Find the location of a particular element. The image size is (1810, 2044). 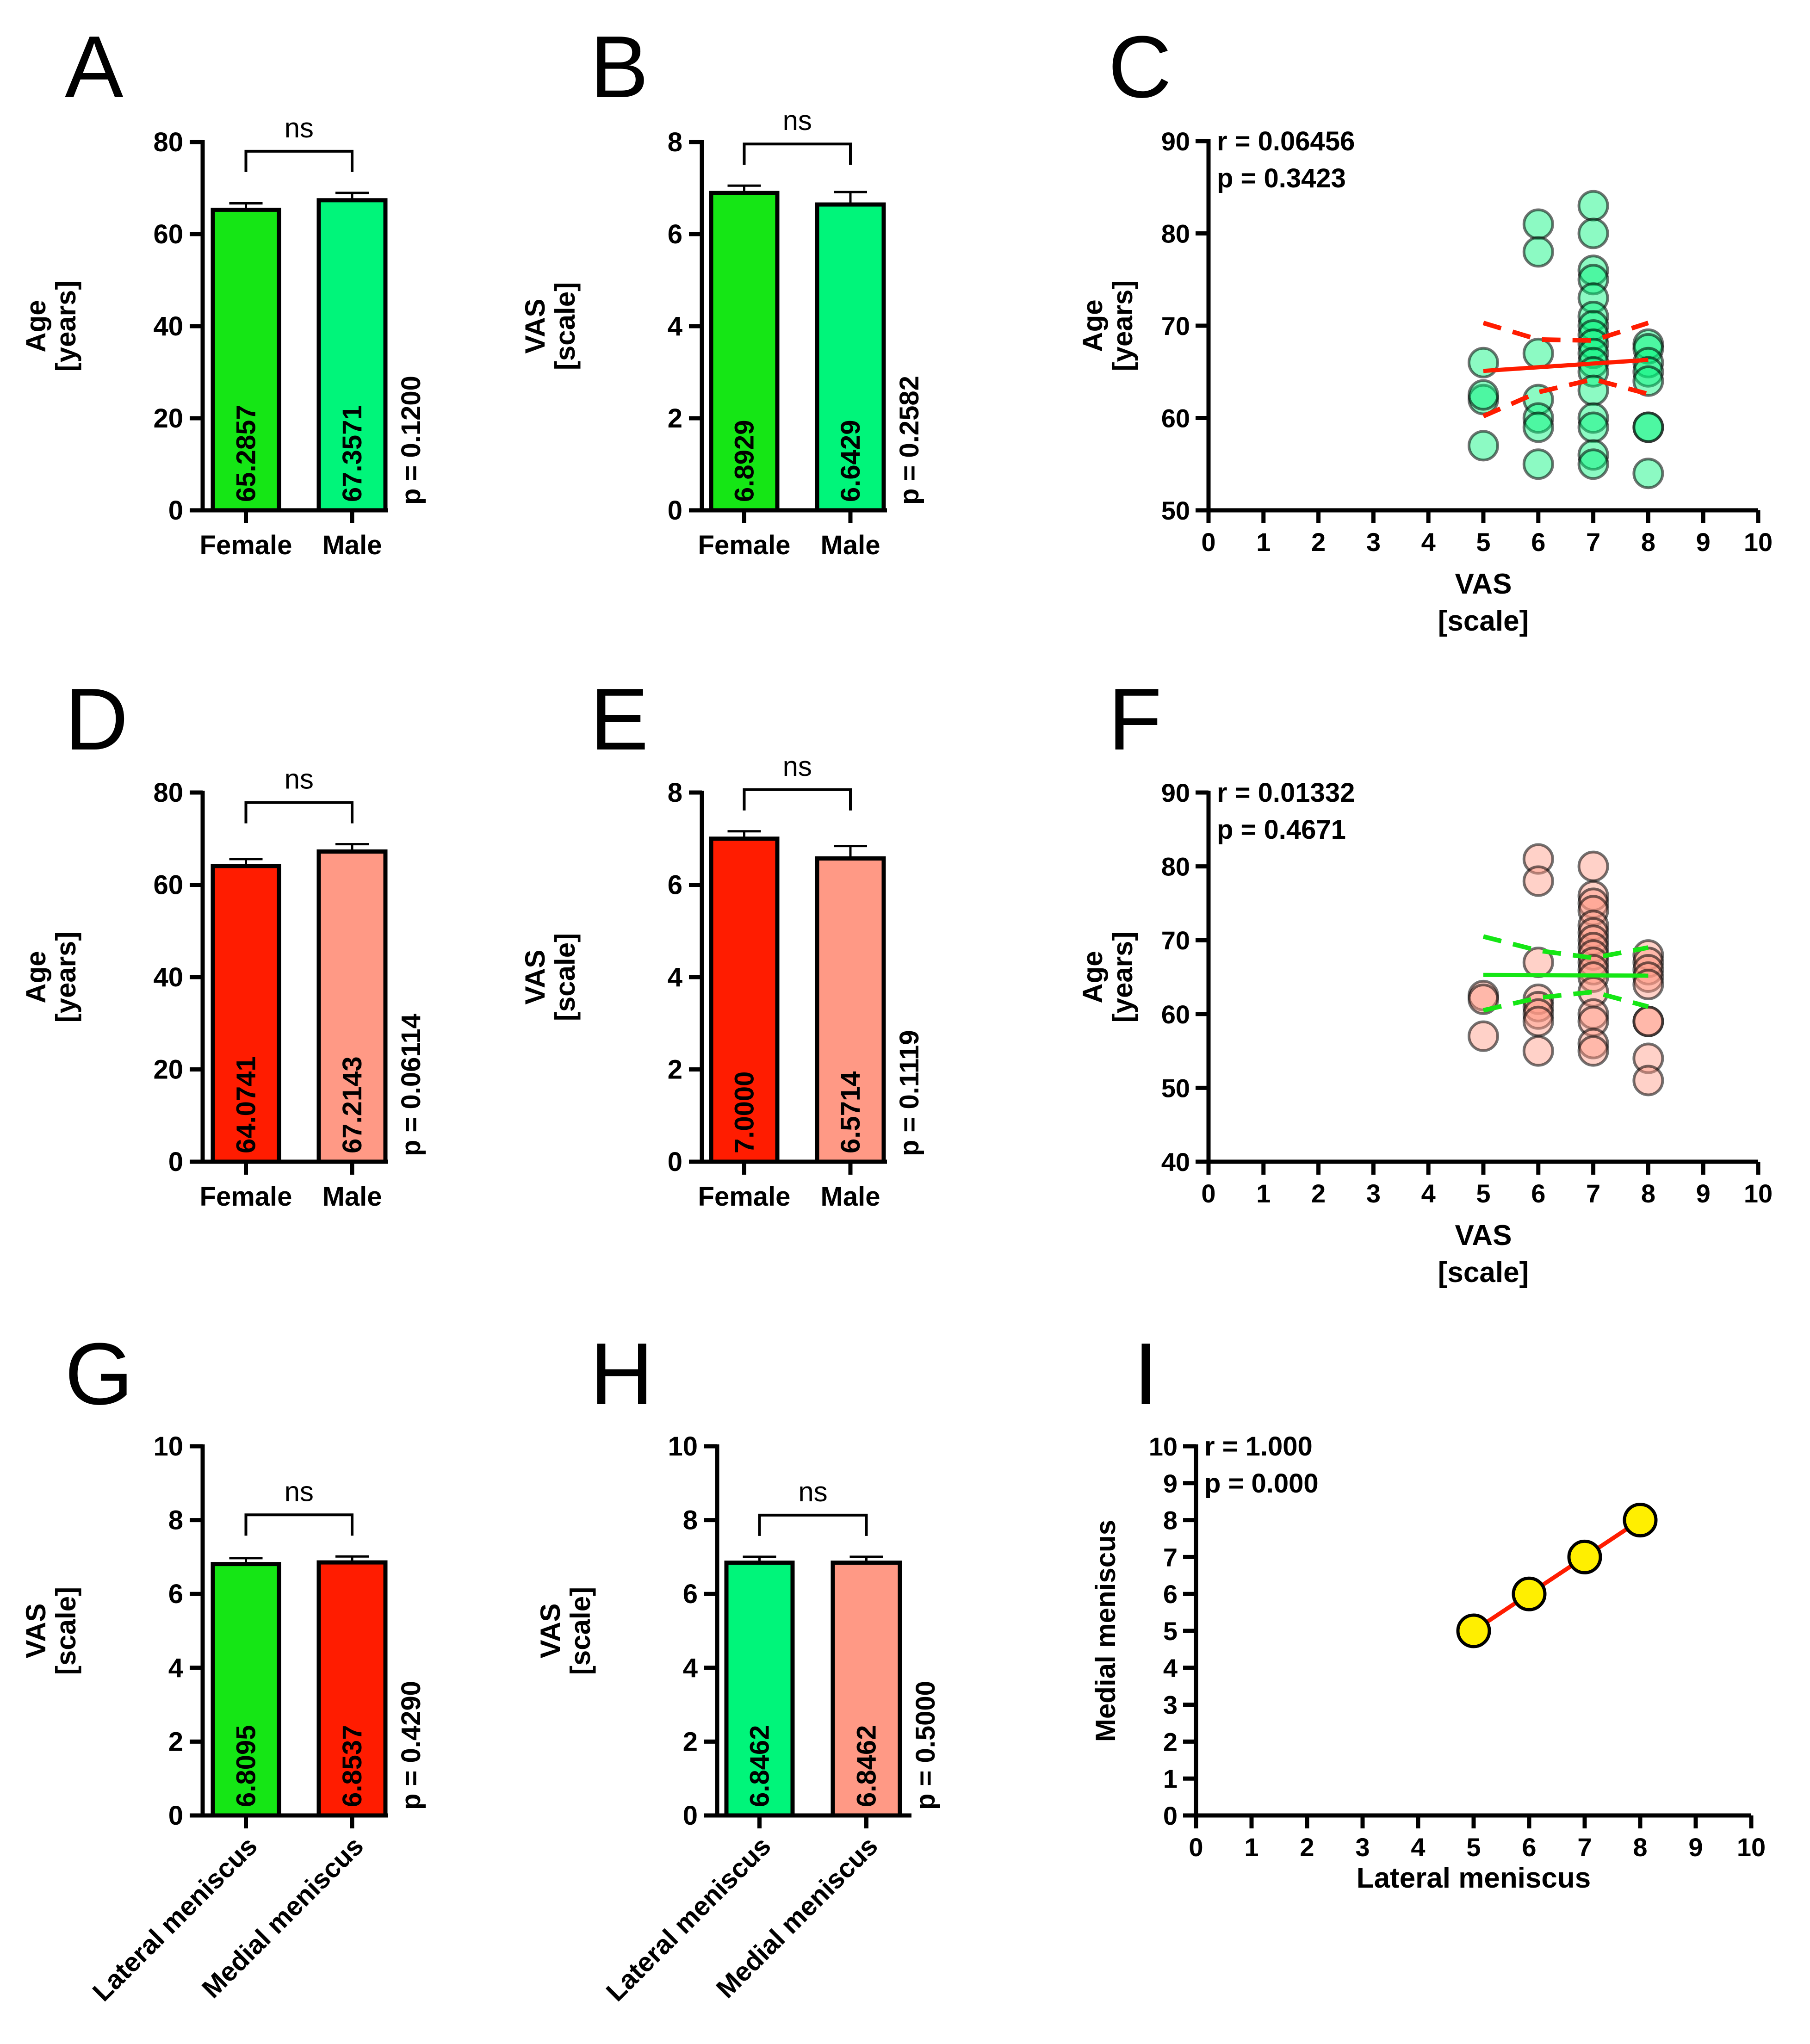

x-category-label: Male is located at coordinates (352, 1197).